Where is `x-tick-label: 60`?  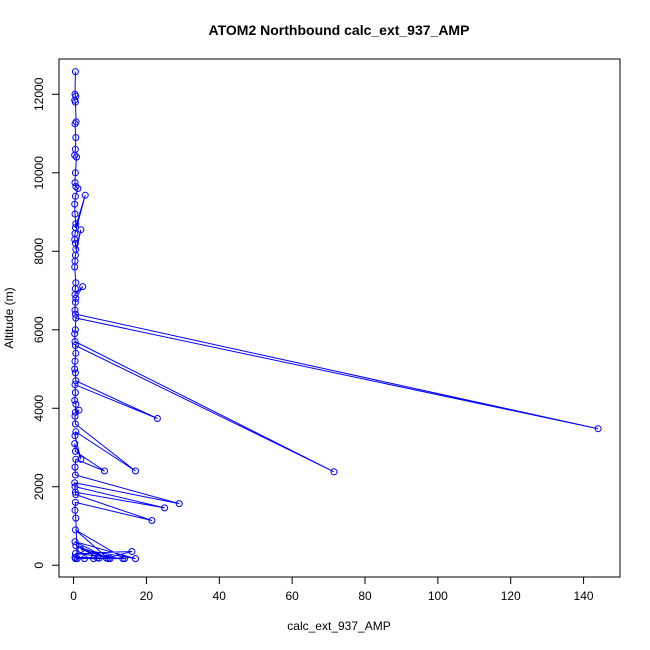 x-tick-label: 60 is located at coordinates (292, 596).